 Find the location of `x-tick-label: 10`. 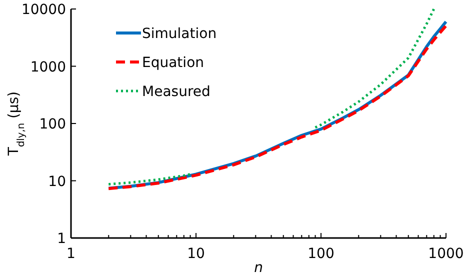

x-tick-label: 10 is located at coordinates (196, 254).